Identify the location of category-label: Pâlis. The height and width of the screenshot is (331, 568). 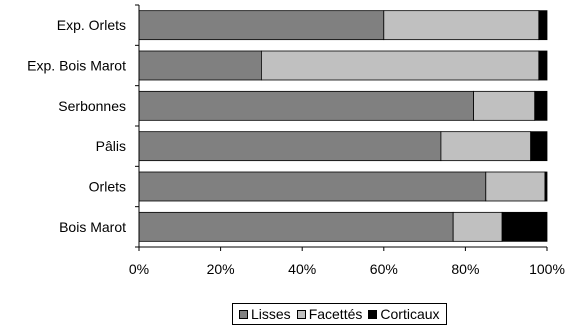
(111, 146).